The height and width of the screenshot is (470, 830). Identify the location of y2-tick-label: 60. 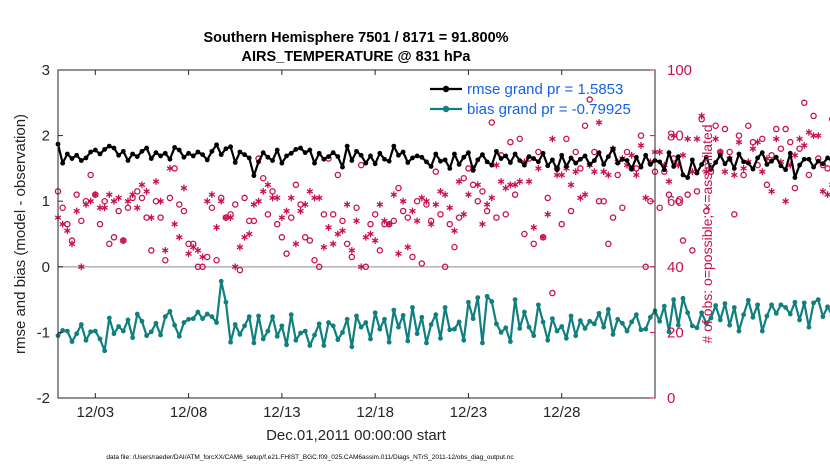
(675, 201).